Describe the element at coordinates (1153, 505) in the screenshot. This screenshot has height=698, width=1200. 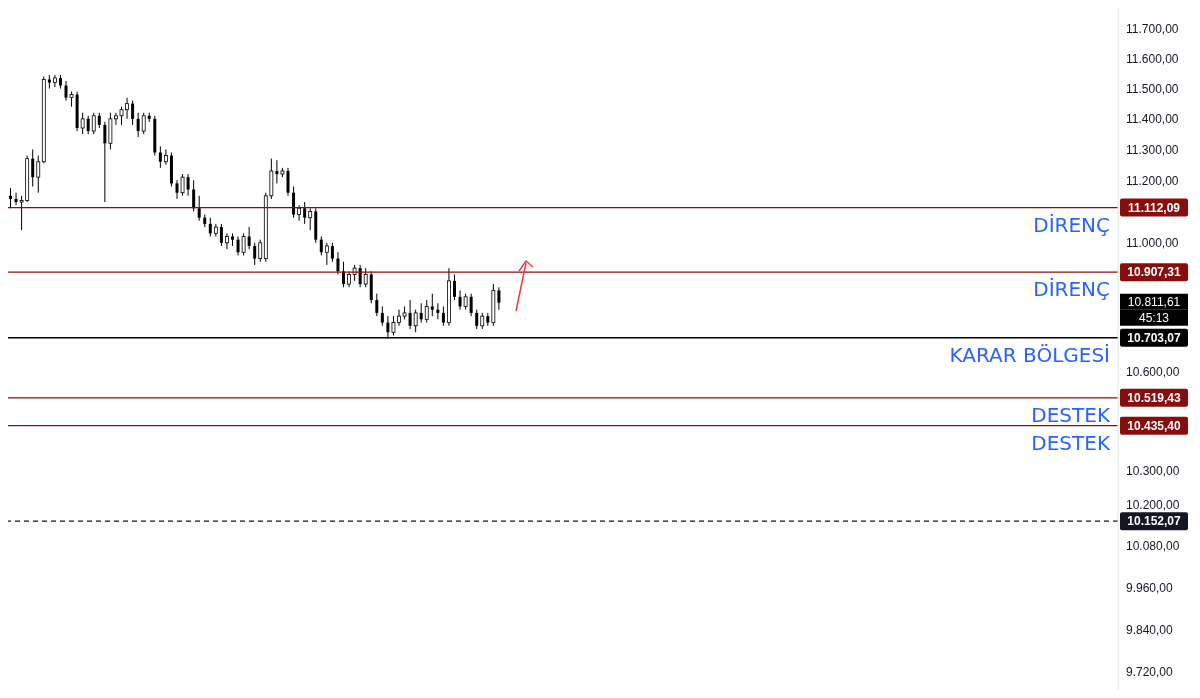
I see `y-tick-label: 10.200,00` at that location.